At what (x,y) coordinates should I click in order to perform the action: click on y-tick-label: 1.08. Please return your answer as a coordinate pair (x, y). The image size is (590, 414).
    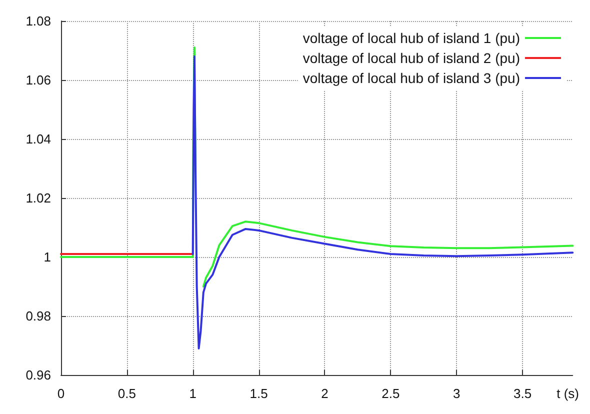
    Looking at the image, I should click on (38, 21).